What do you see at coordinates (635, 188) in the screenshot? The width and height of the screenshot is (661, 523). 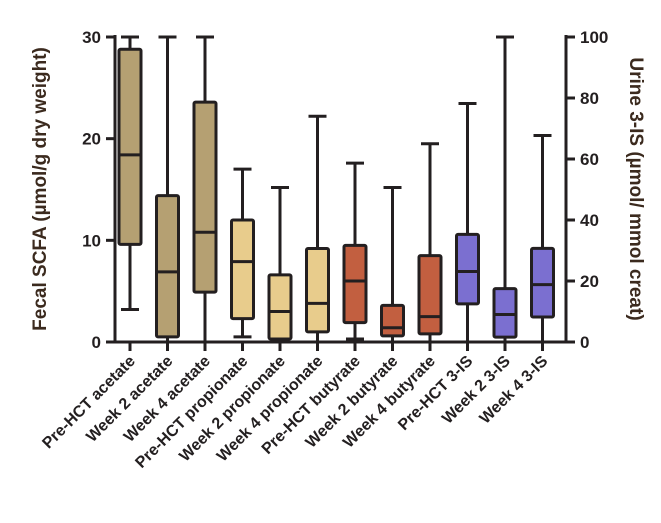 I see `right-axis-title: Urine 3-IS (µmol/ mmol creat)` at bounding box center [635, 188].